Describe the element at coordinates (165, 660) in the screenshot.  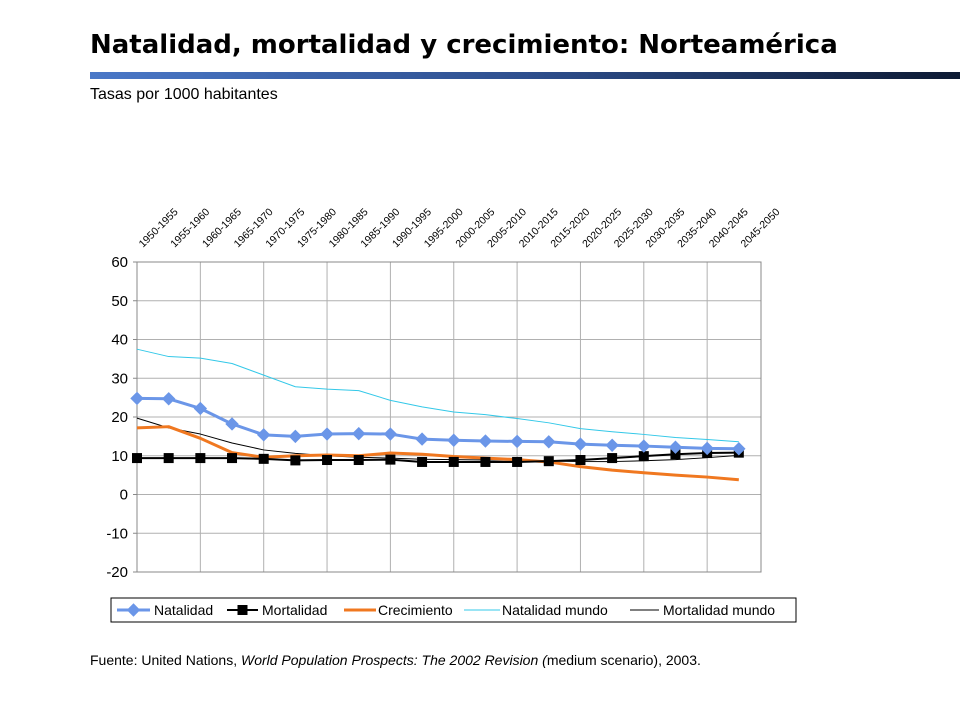
I see `source-prefix: Fuente: United Nations,` at that location.